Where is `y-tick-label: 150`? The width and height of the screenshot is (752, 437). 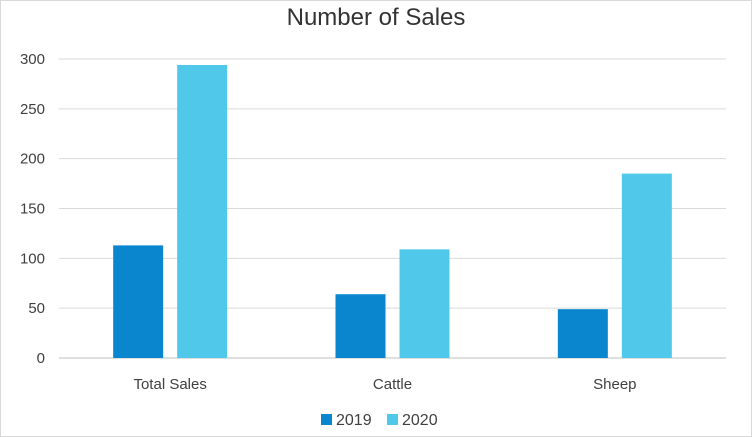
y-tick-label: 150 is located at coordinates (32, 209).